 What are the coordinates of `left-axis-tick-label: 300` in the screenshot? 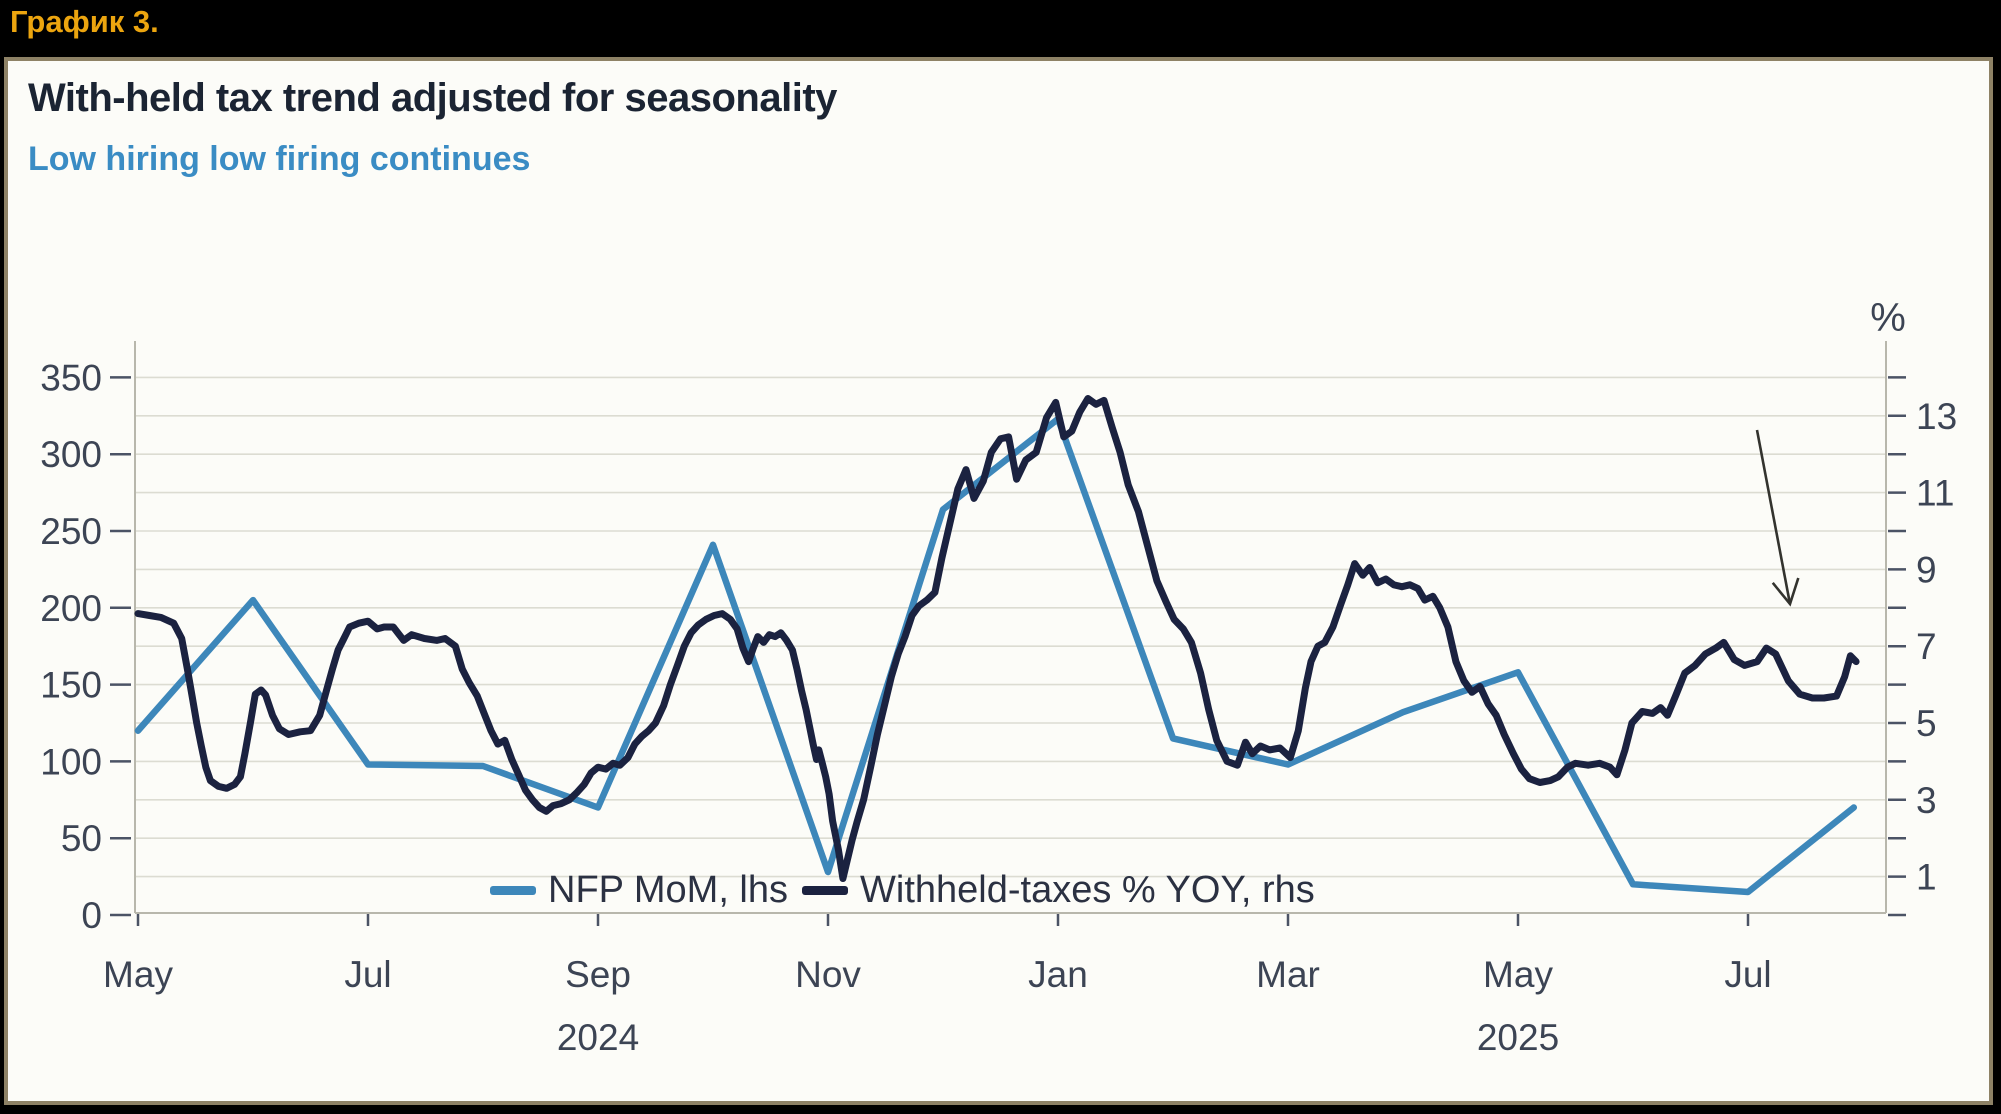 It's located at (71, 454).